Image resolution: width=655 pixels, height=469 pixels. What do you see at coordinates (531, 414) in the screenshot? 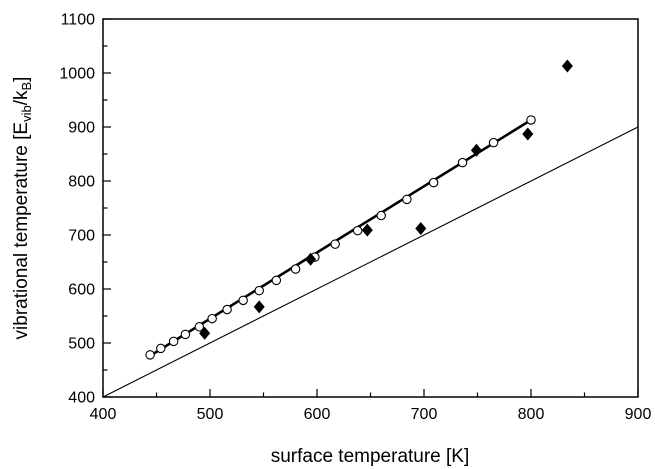
I see `x-tick-label: 800` at bounding box center [531, 414].